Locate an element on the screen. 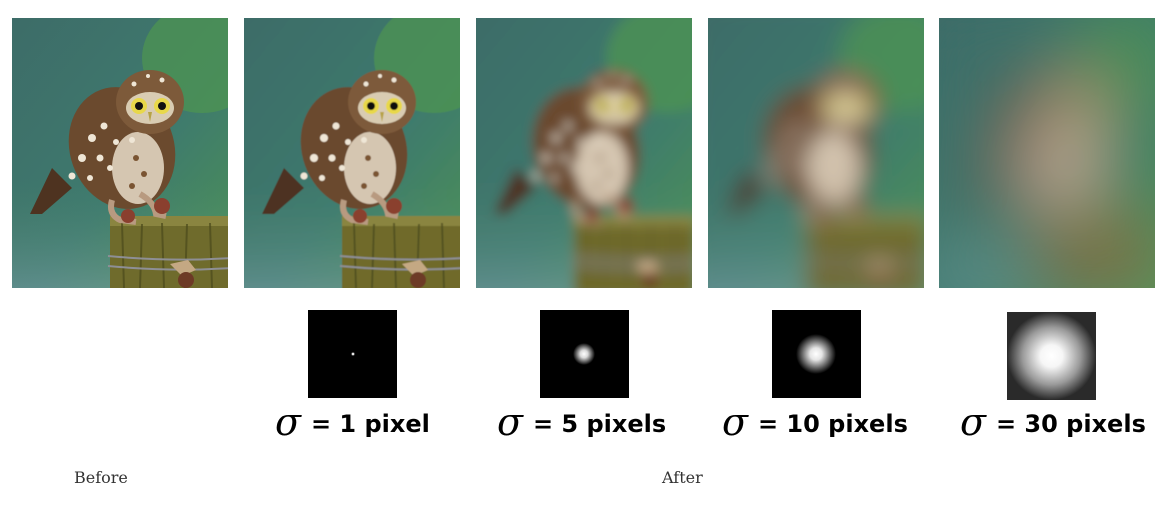 The image size is (1162, 506). sigma-value: = 10 pixels is located at coordinates (832, 424).